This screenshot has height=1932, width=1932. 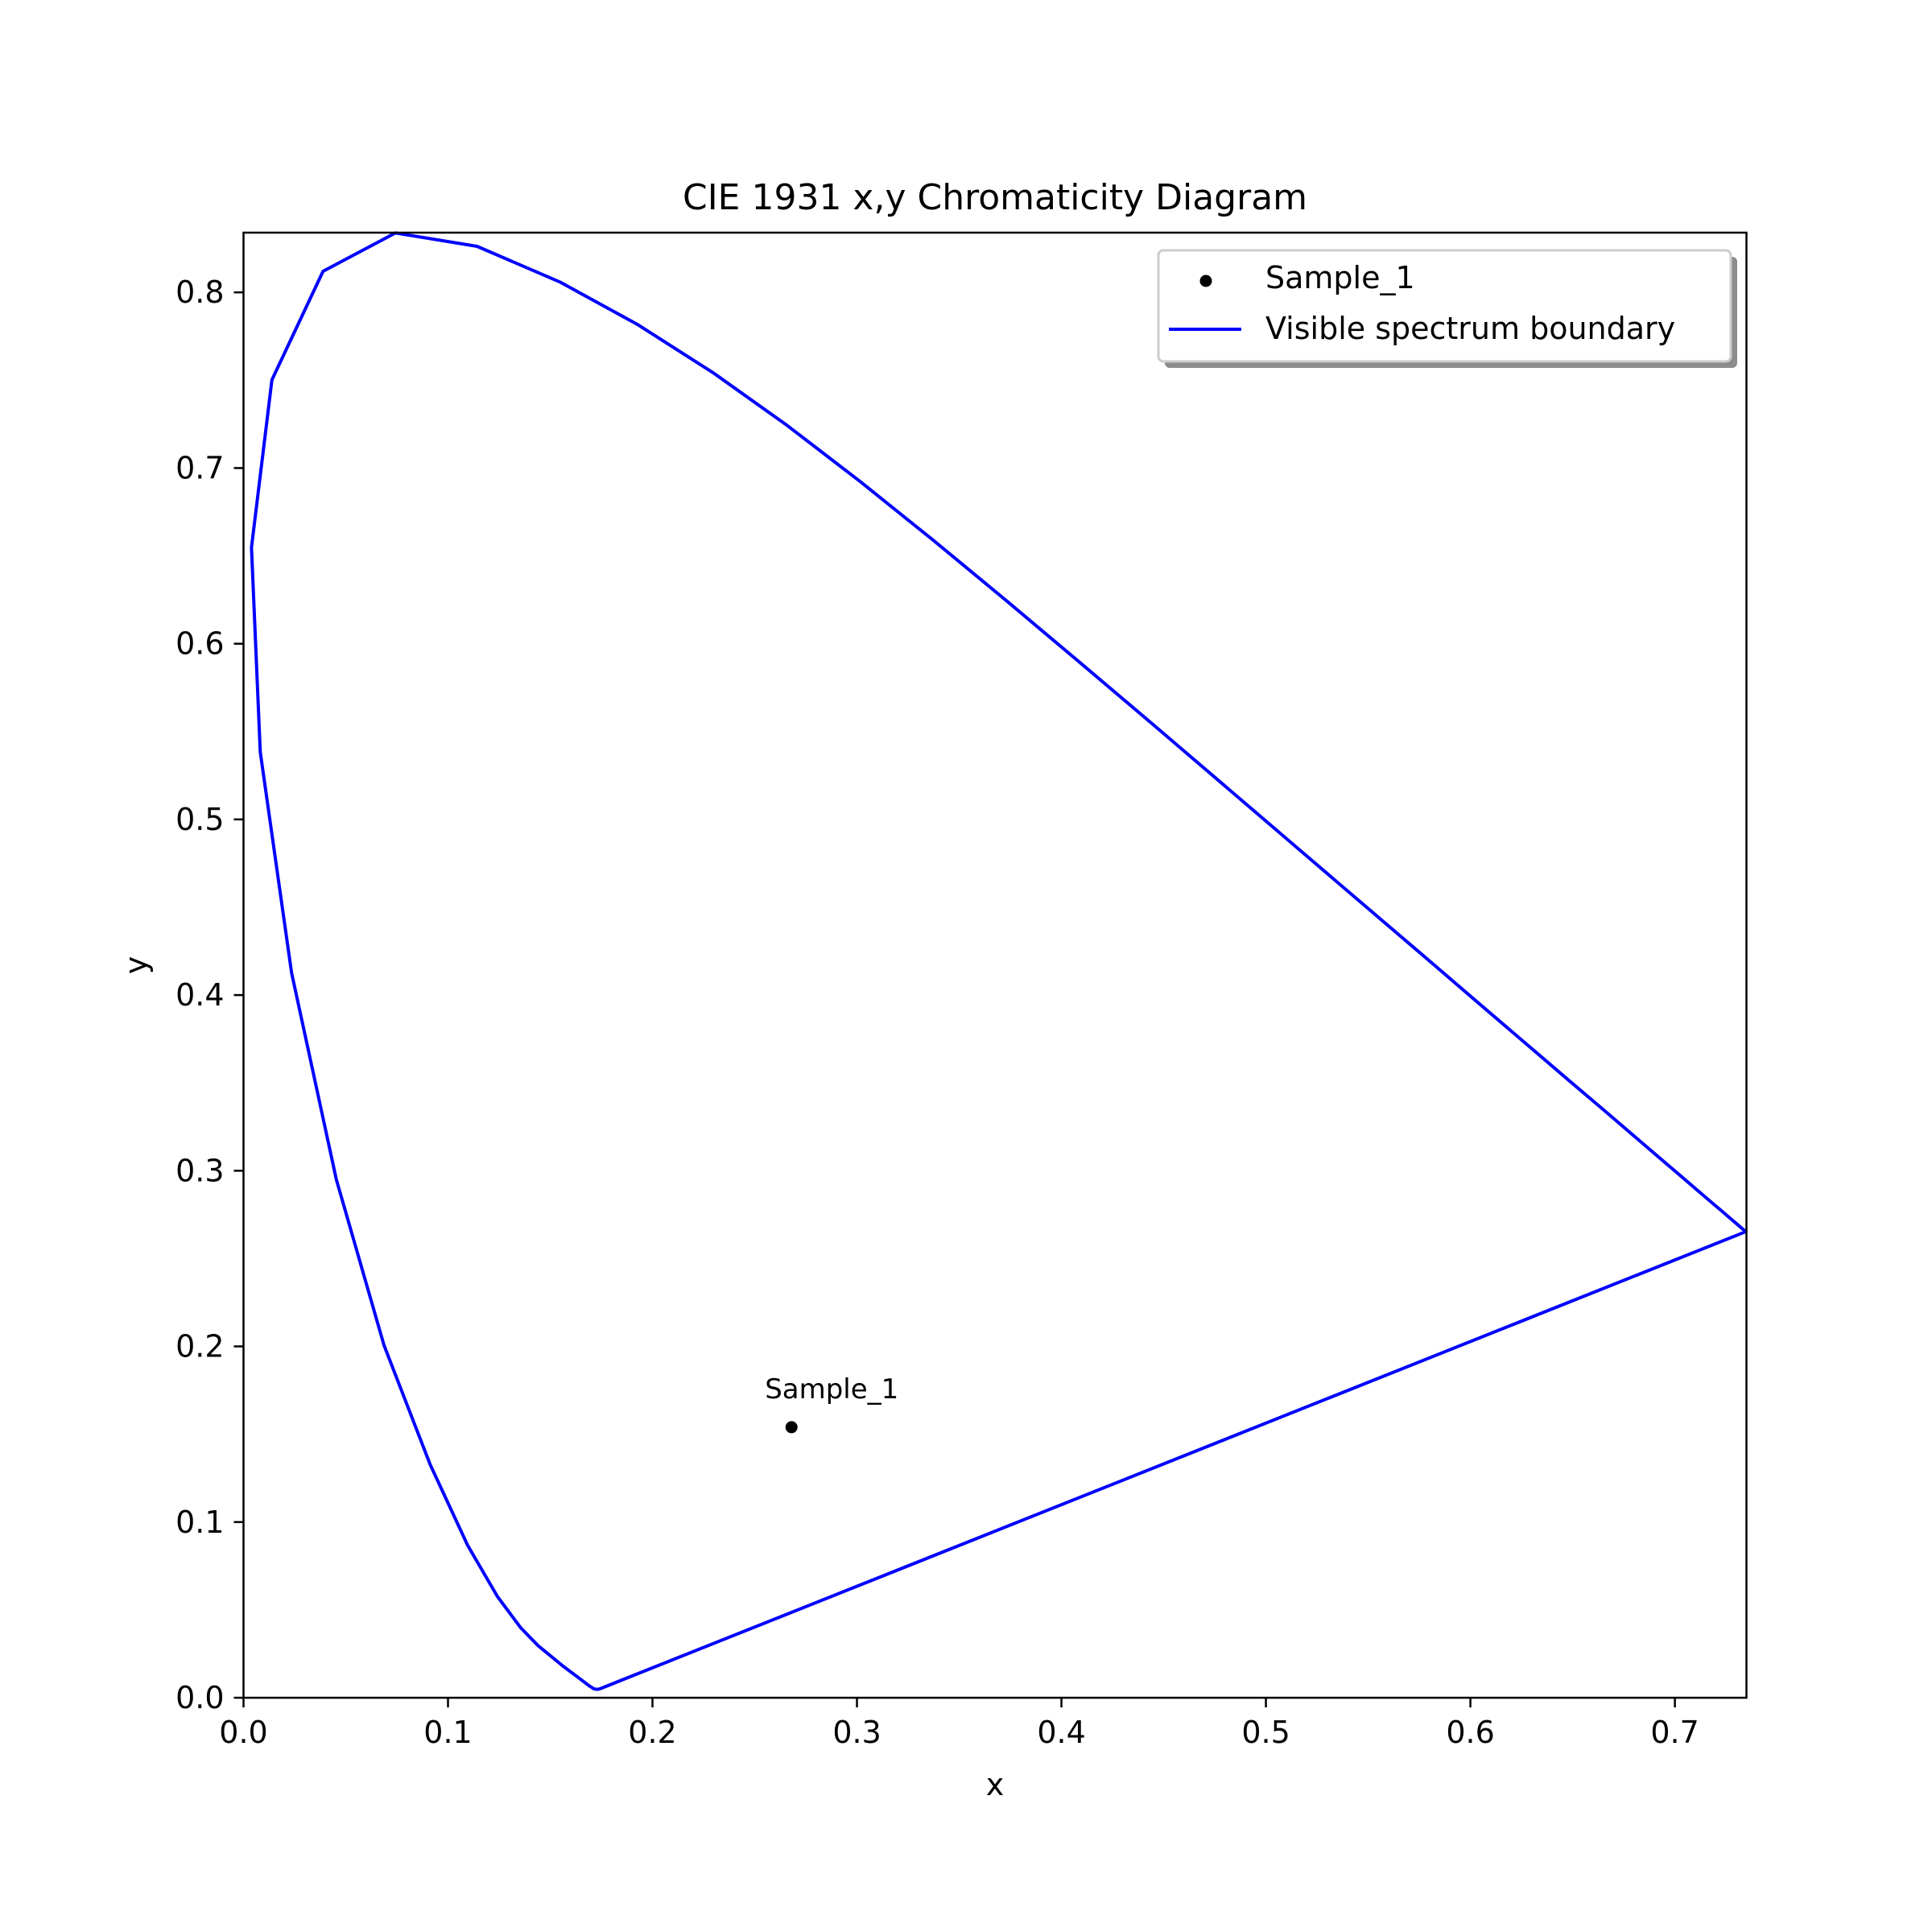 What do you see at coordinates (243, 1732) in the screenshot?
I see `x-tick-label: 0.0` at bounding box center [243, 1732].